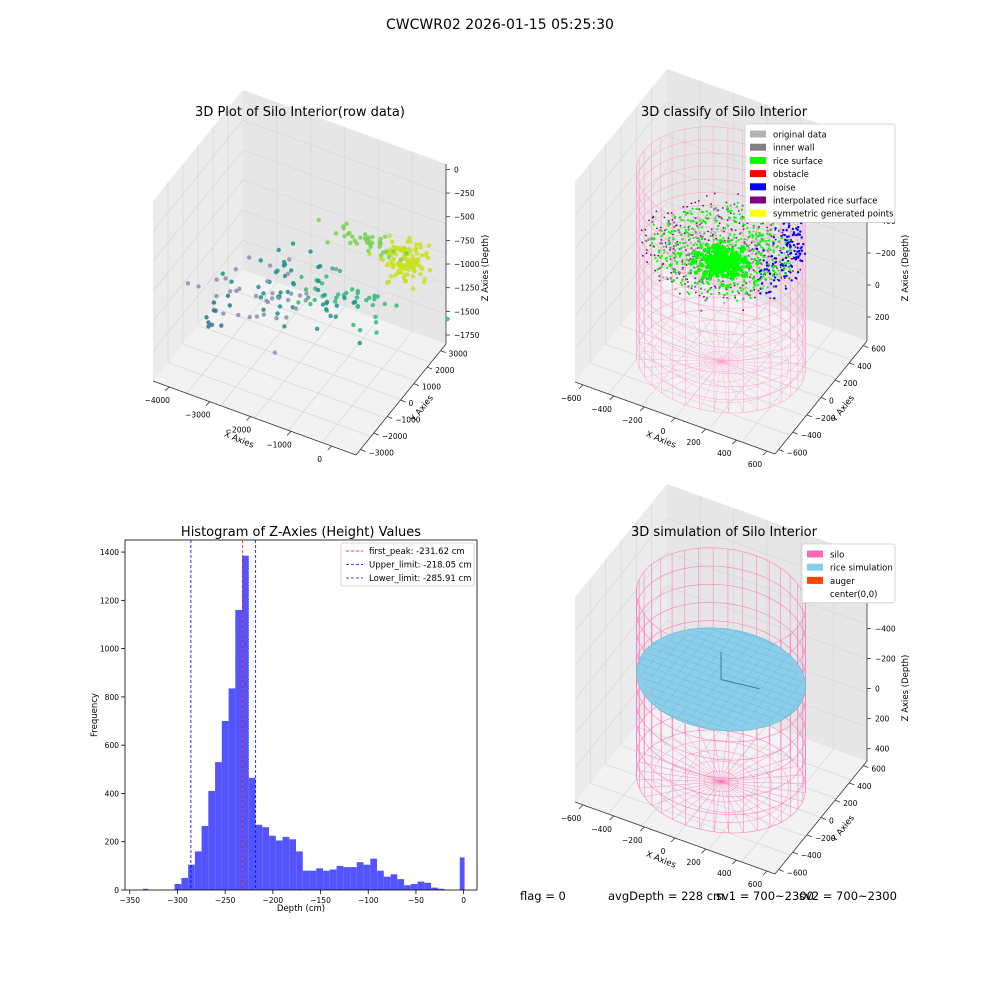 Image resolution: width=1000 pixels, height=1000 pixels. What do you see at coordinates (464, 217) in the screenshot?
I see `z-tick-label: −500` at bounding box center [464, 217].